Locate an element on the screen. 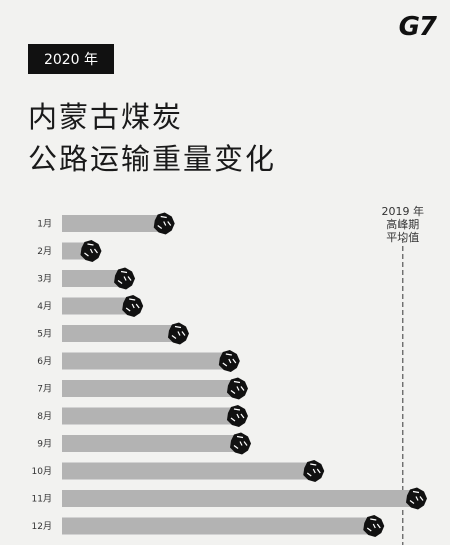  month-label: 7月 is located at coordinates (44, 389).